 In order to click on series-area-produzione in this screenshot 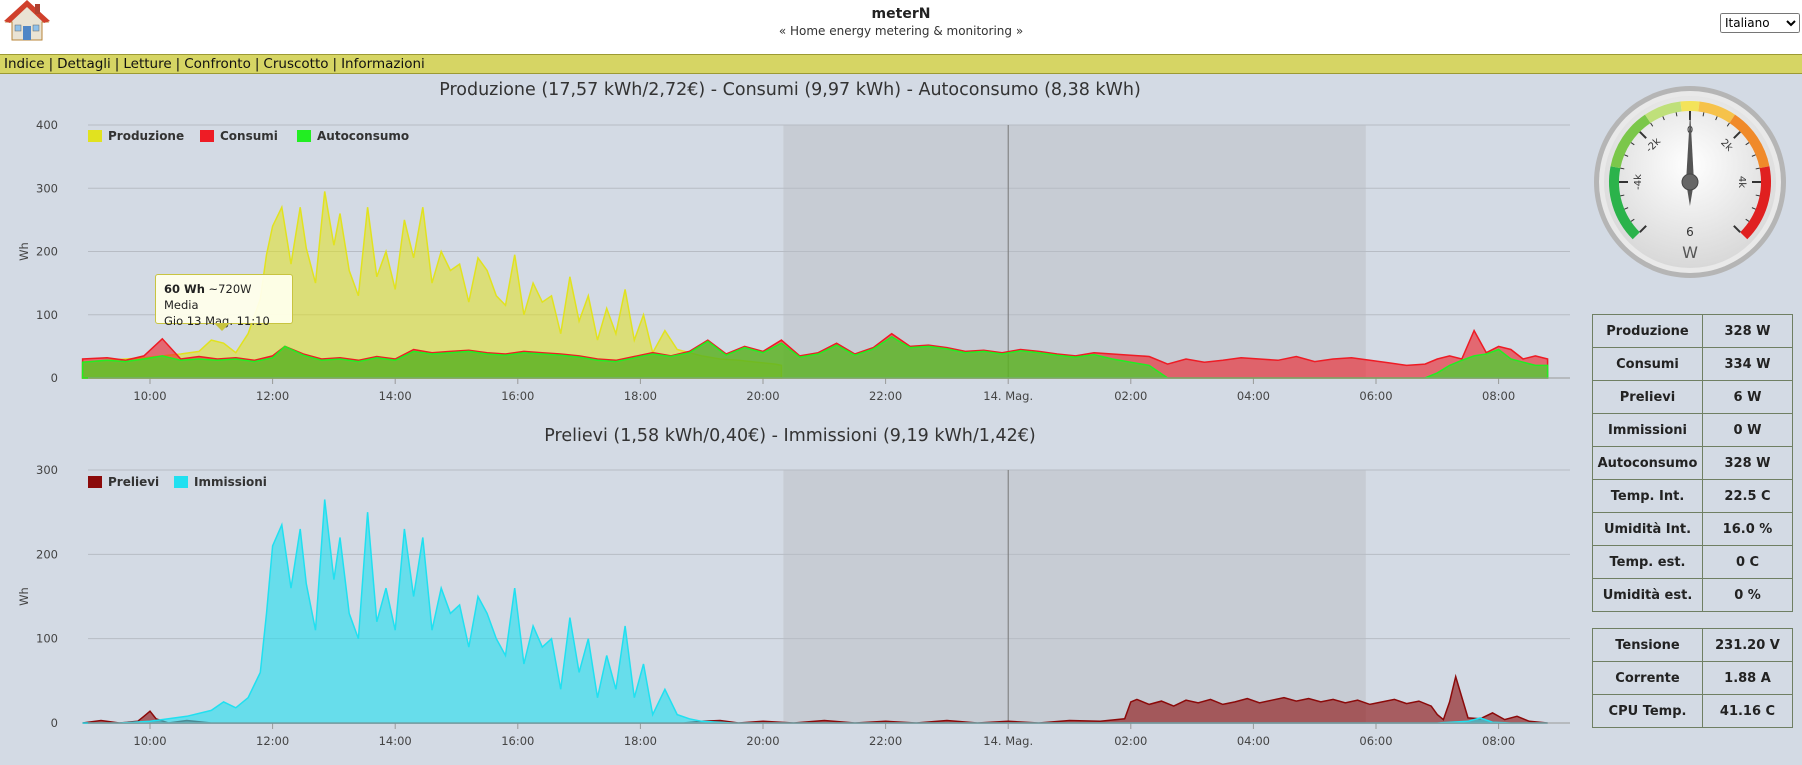, I will do `click(432, 285)`.